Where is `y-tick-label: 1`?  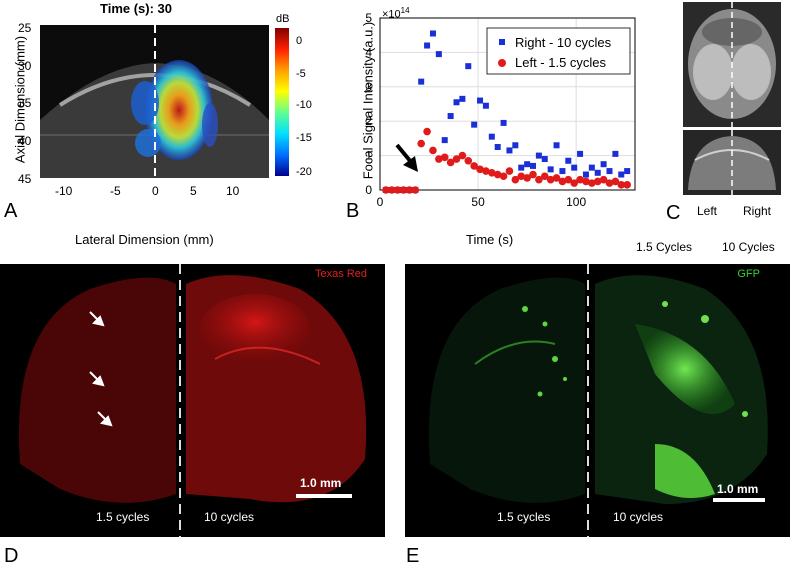 y-tick-label: 1 is located at coordinates (368, 156).